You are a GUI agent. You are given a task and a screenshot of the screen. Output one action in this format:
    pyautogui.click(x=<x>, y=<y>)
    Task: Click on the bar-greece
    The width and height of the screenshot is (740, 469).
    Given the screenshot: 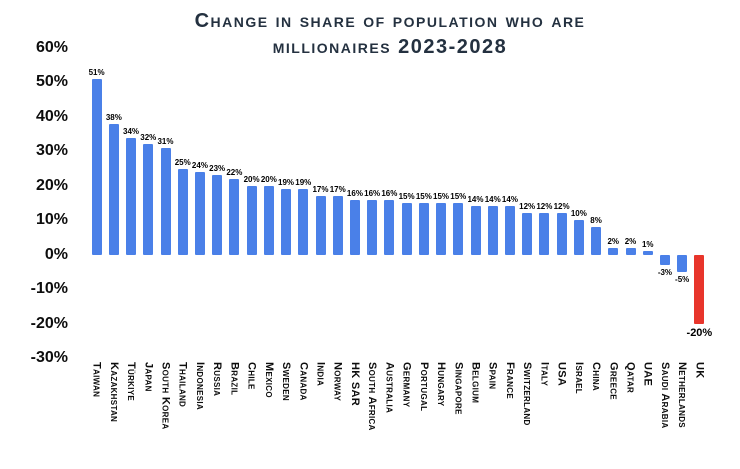 What is the action you would take?
    pyautogui.click(x=613, y=251)
    